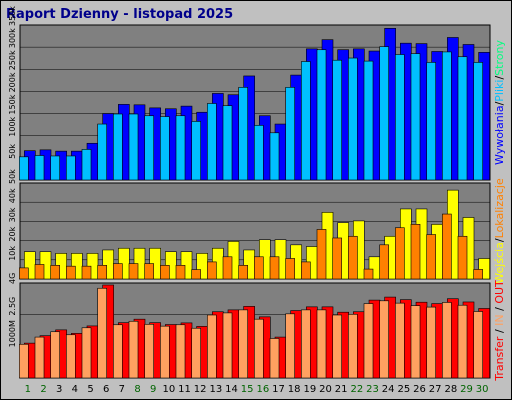 Image resolution: width=512 pixels, height=400 pixels. What do you see at coordinates (12, 104) in the screenshot?
I see `y-tick-label: 150k` at bounding box center [12, 104].